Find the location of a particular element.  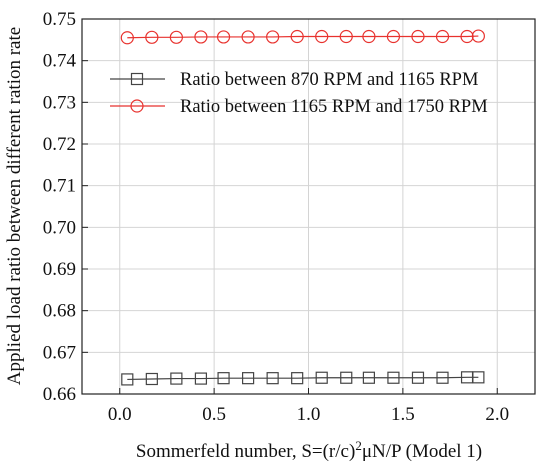

legend-item-series-2: Ratio between 1165 RPM and 1750 RPM is located at coordinates (299, 107).